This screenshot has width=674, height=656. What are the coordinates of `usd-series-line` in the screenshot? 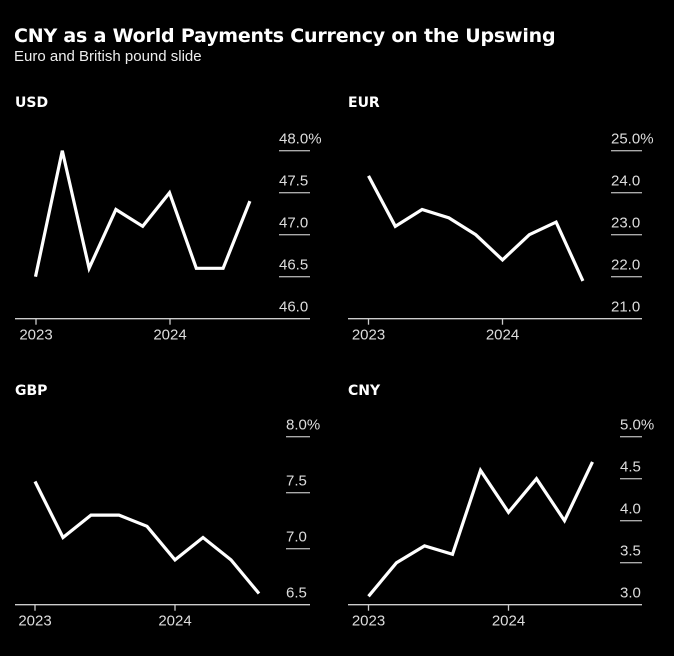 It's located at (142, 214).